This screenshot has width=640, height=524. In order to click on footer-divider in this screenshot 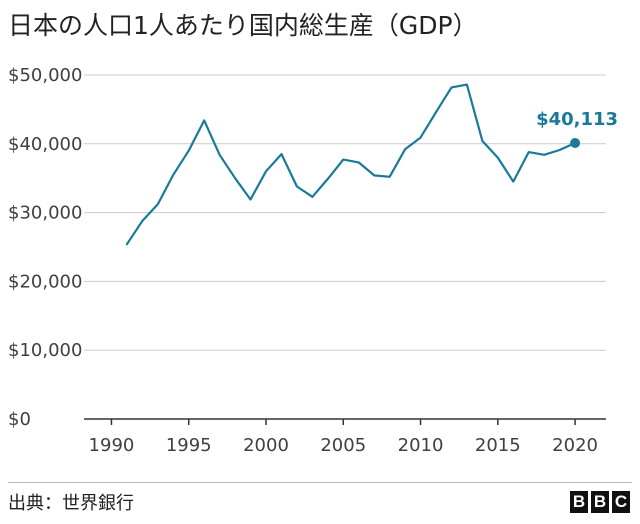, I will do `click(320, 482)`.